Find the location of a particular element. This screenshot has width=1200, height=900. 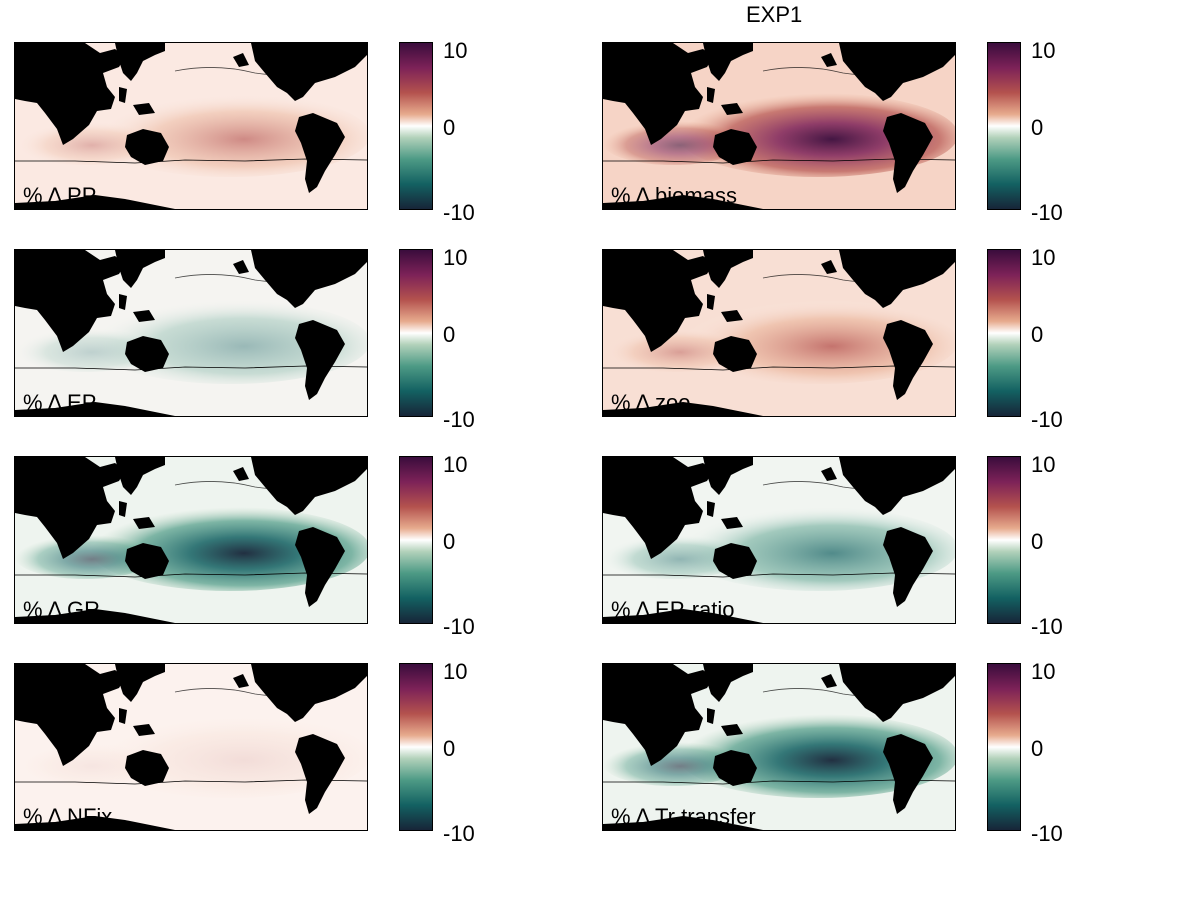

figure-title: EXP1 is located at coordinates (774, 14).